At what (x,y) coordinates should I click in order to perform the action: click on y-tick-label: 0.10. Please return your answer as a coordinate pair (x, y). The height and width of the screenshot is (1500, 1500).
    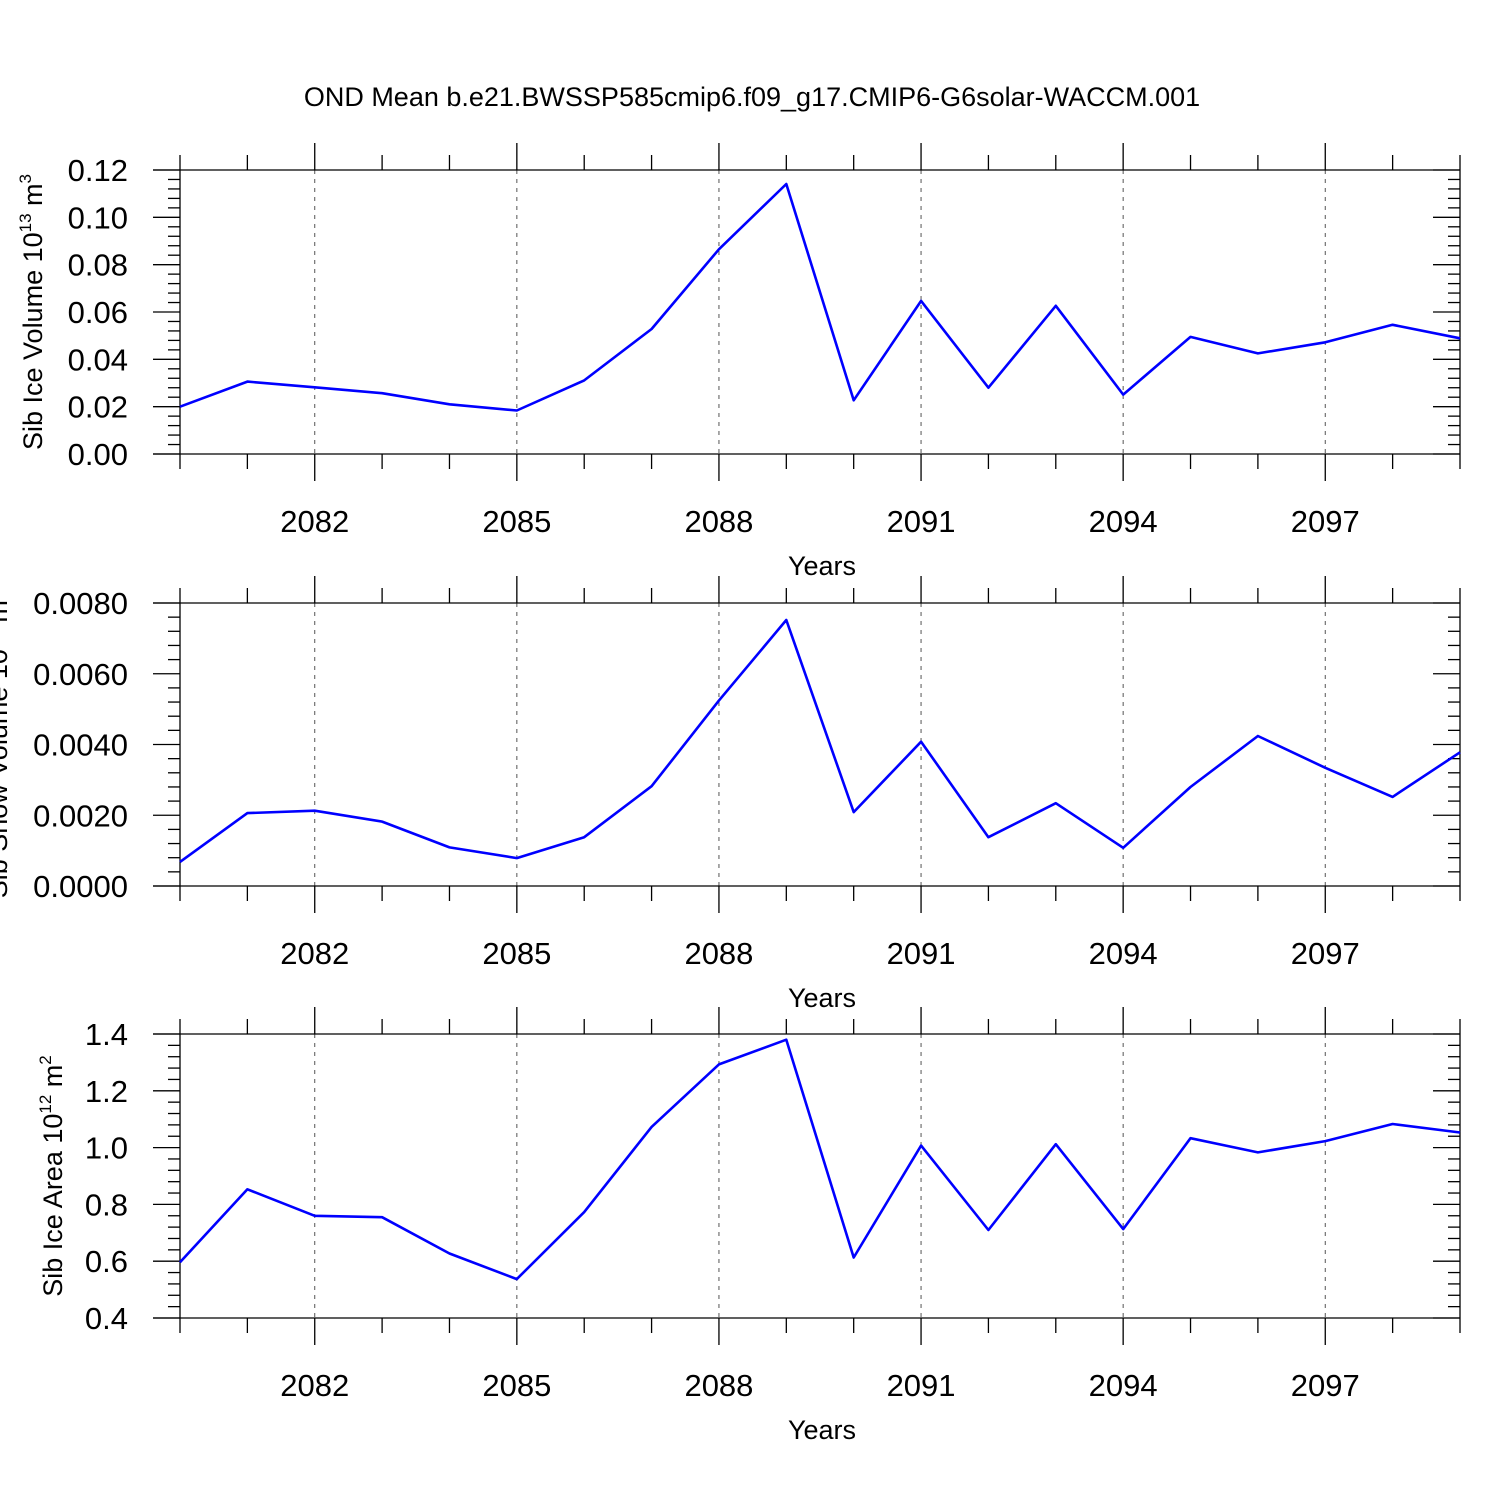
    Looking at the image, I should click on (98, 217).